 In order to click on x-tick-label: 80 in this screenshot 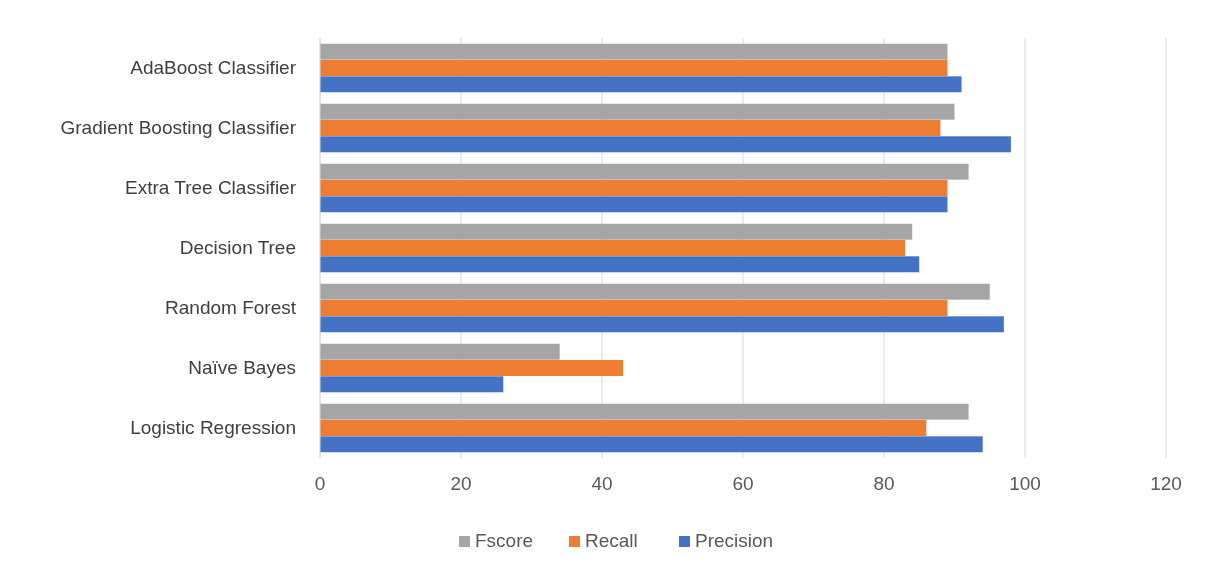, I will do `click(884, 483)`.